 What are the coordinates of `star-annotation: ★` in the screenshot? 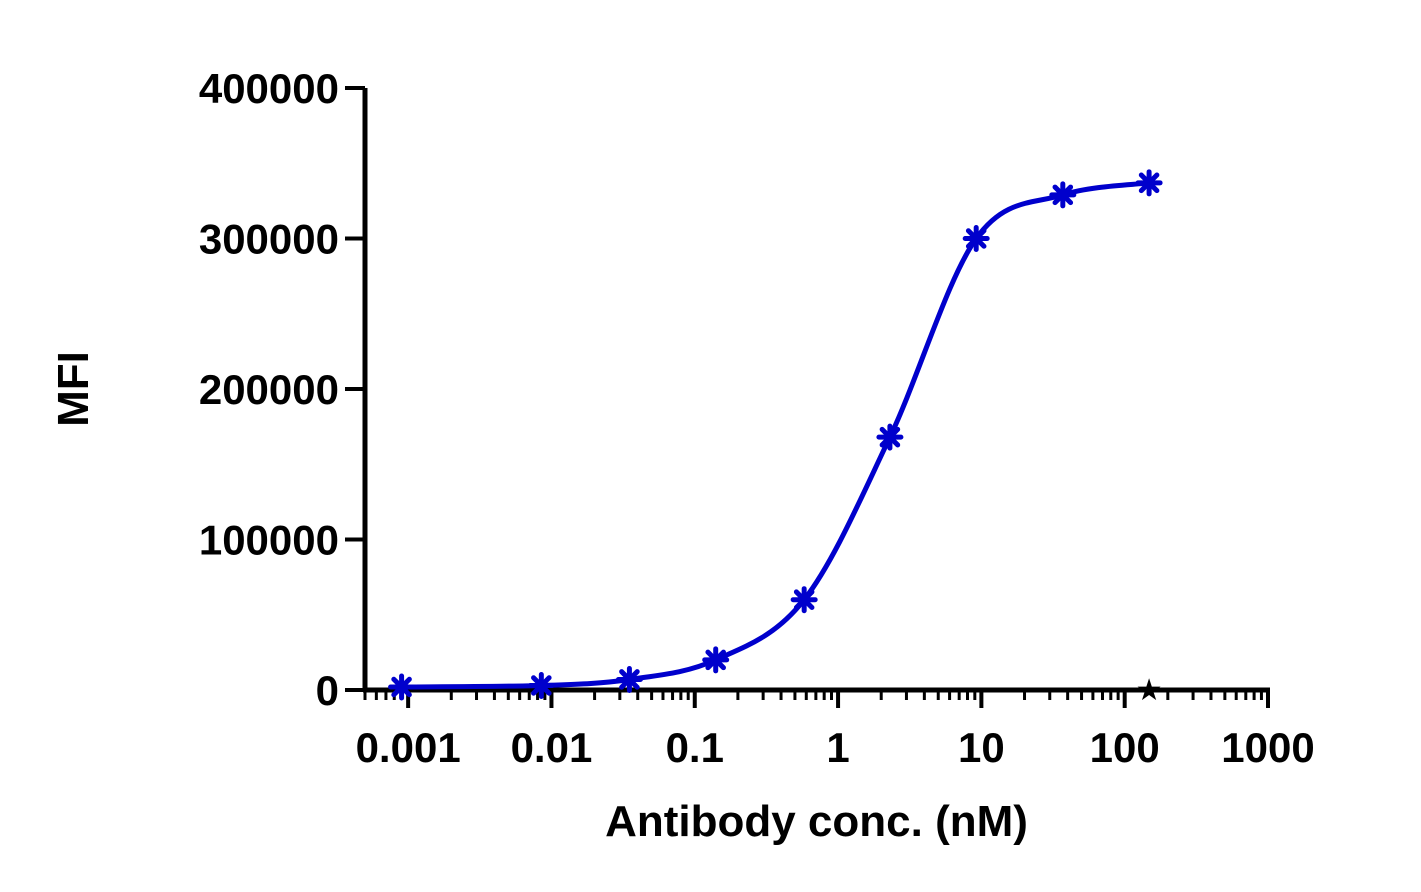 It's located at (1149, 690).